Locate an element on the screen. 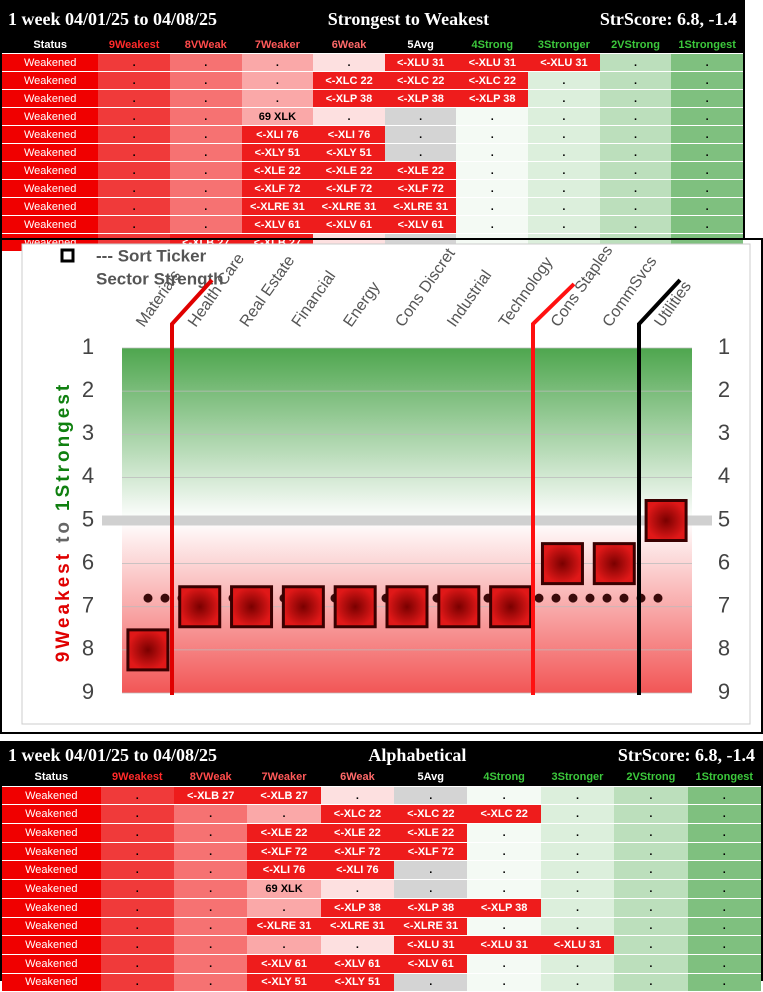  cell: <-XLI 76 is located at coordinates (349, 134).